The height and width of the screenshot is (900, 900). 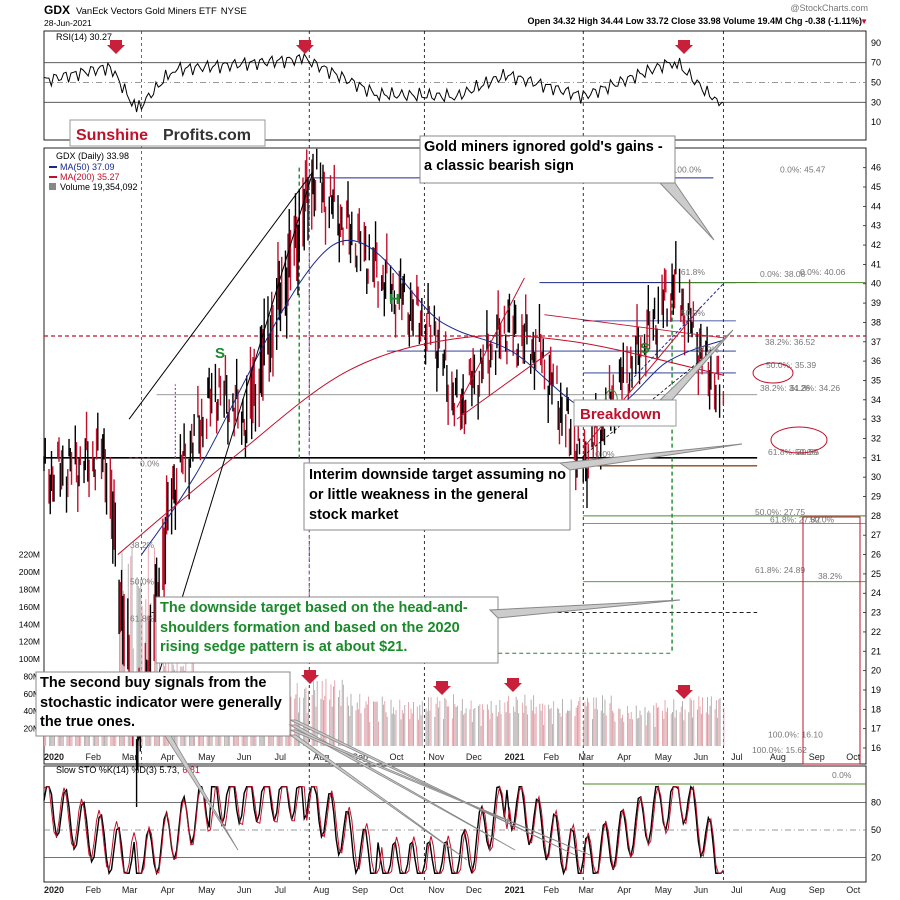 What do you see at coordinates (778, 757) in the screenshot?
I see `x-tick-label-price: Aug` at bounding box center [778, 757].